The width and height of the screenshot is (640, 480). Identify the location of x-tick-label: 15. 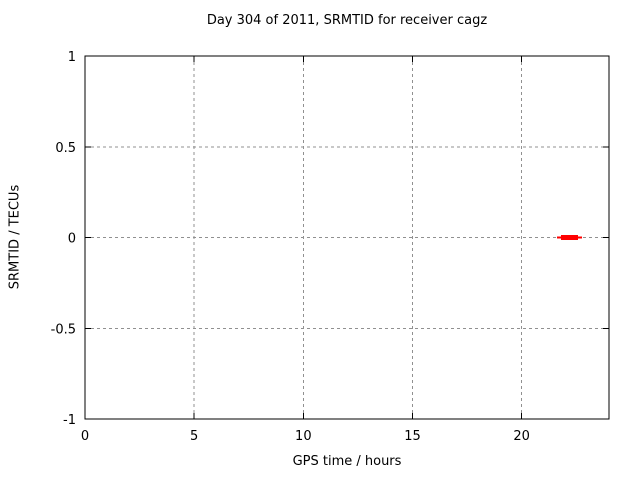
(412, 436).